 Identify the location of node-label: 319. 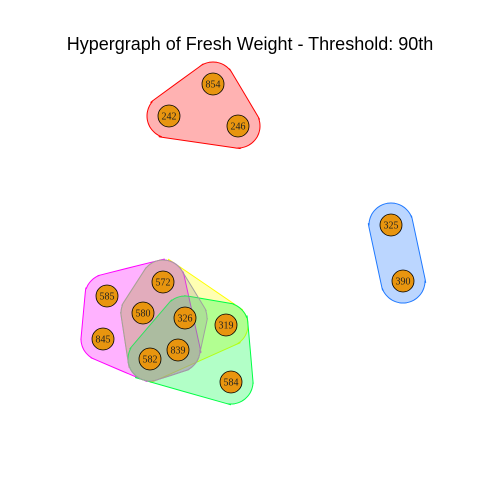
(226, 326).